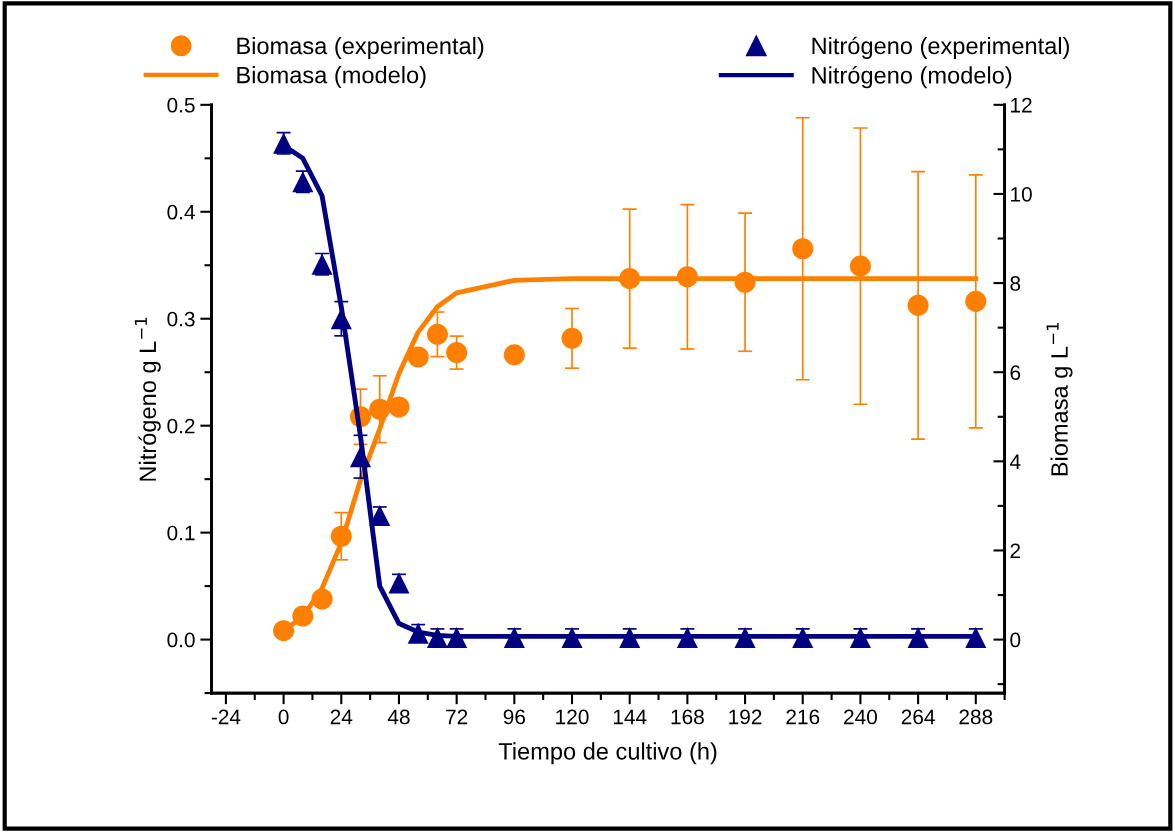 The image size is (1175, 832). What do you see at coordinates (572, 717) in the screenshot?
I see `x-tick-label: 120` at bounding box center [572, 717].